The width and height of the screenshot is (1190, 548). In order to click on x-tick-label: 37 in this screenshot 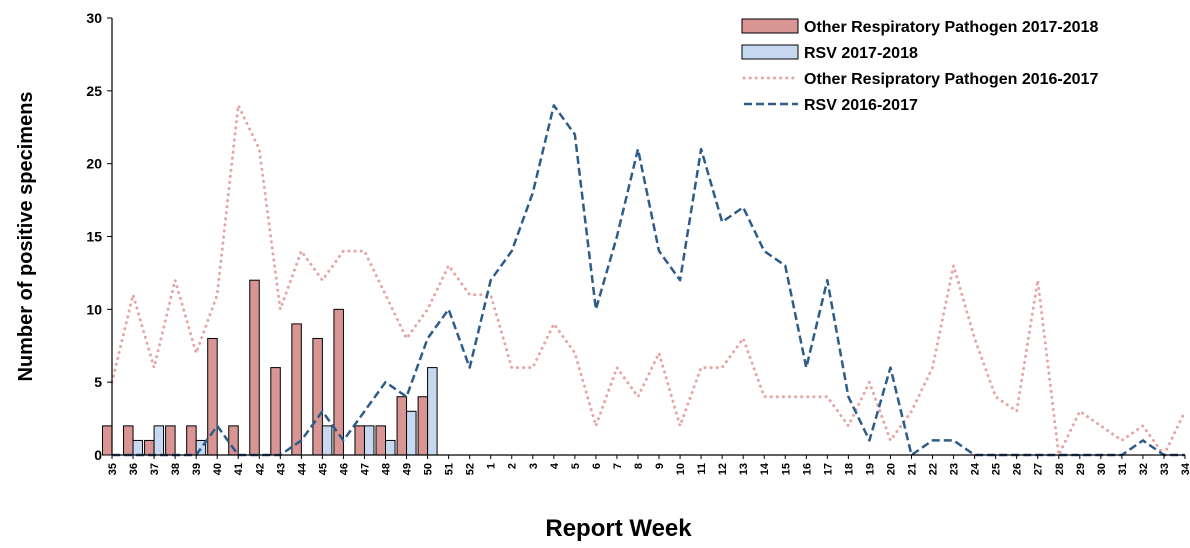, I will do `click(155, 469)`.